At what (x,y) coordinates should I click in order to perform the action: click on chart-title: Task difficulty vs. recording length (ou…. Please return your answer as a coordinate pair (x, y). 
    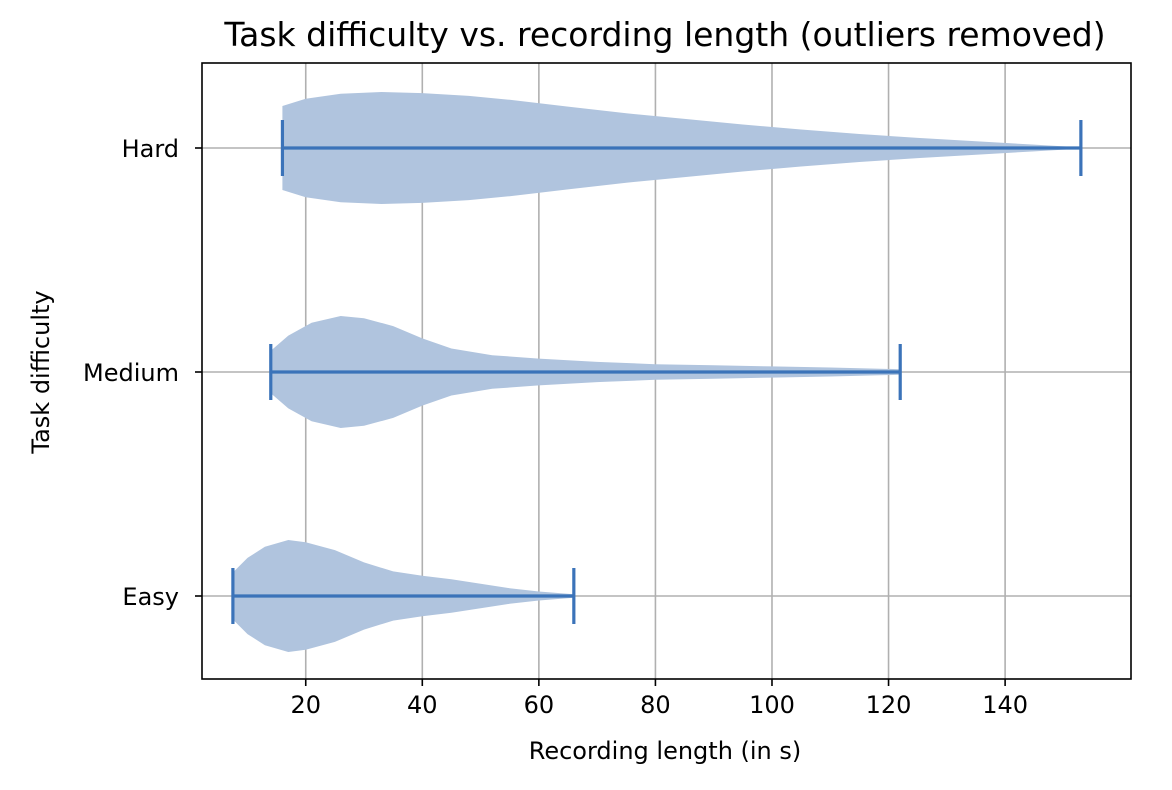
    Looking at the image, I should click on (664, 34).